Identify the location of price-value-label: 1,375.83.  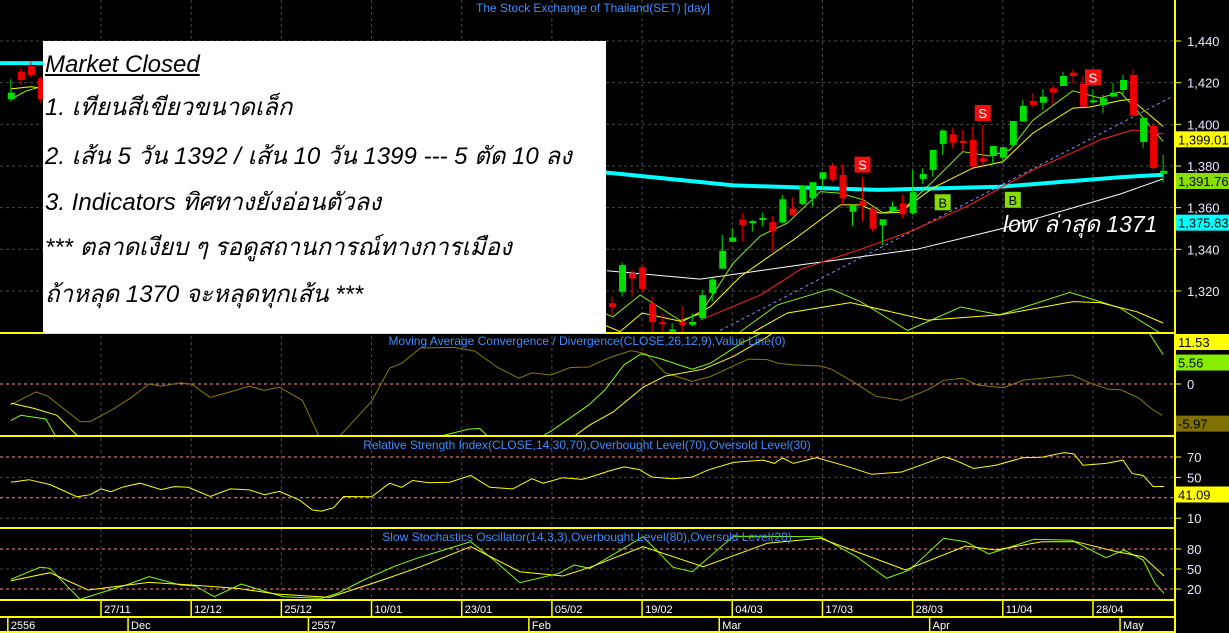
(1202, 222).